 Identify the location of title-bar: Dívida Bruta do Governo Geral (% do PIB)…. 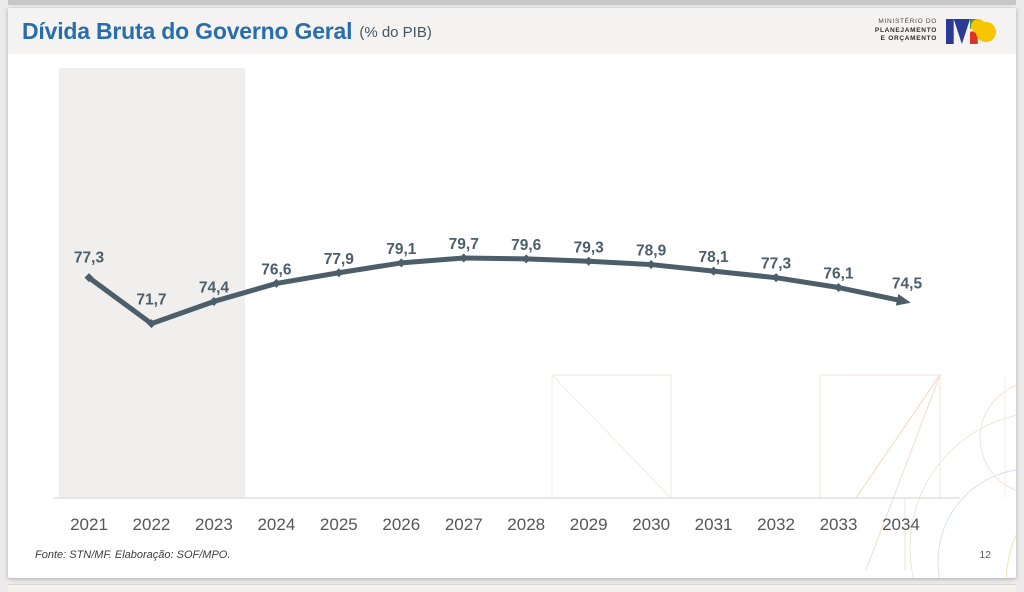
(512, 31).